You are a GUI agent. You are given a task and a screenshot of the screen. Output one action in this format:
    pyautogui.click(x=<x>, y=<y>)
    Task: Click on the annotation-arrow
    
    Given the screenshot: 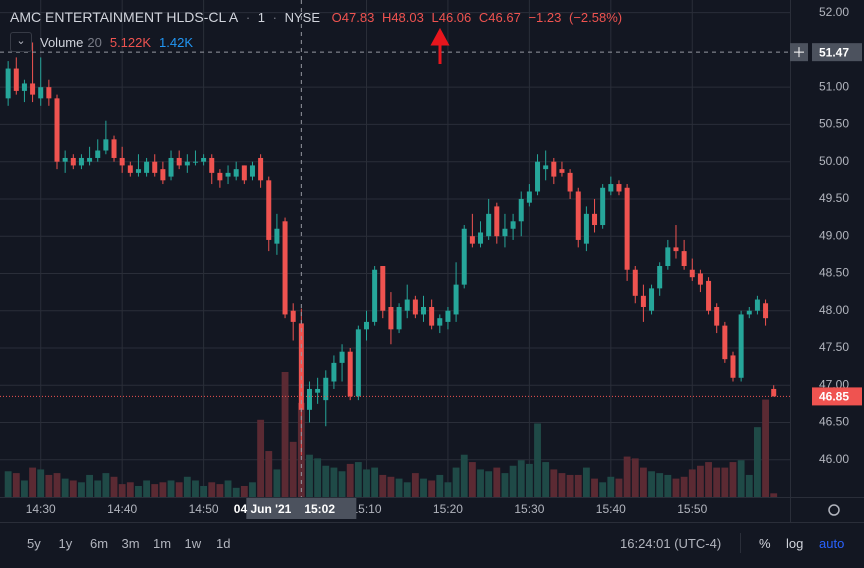 What is the action you would take?
    pyautogui.click(x=440, y=45)
    